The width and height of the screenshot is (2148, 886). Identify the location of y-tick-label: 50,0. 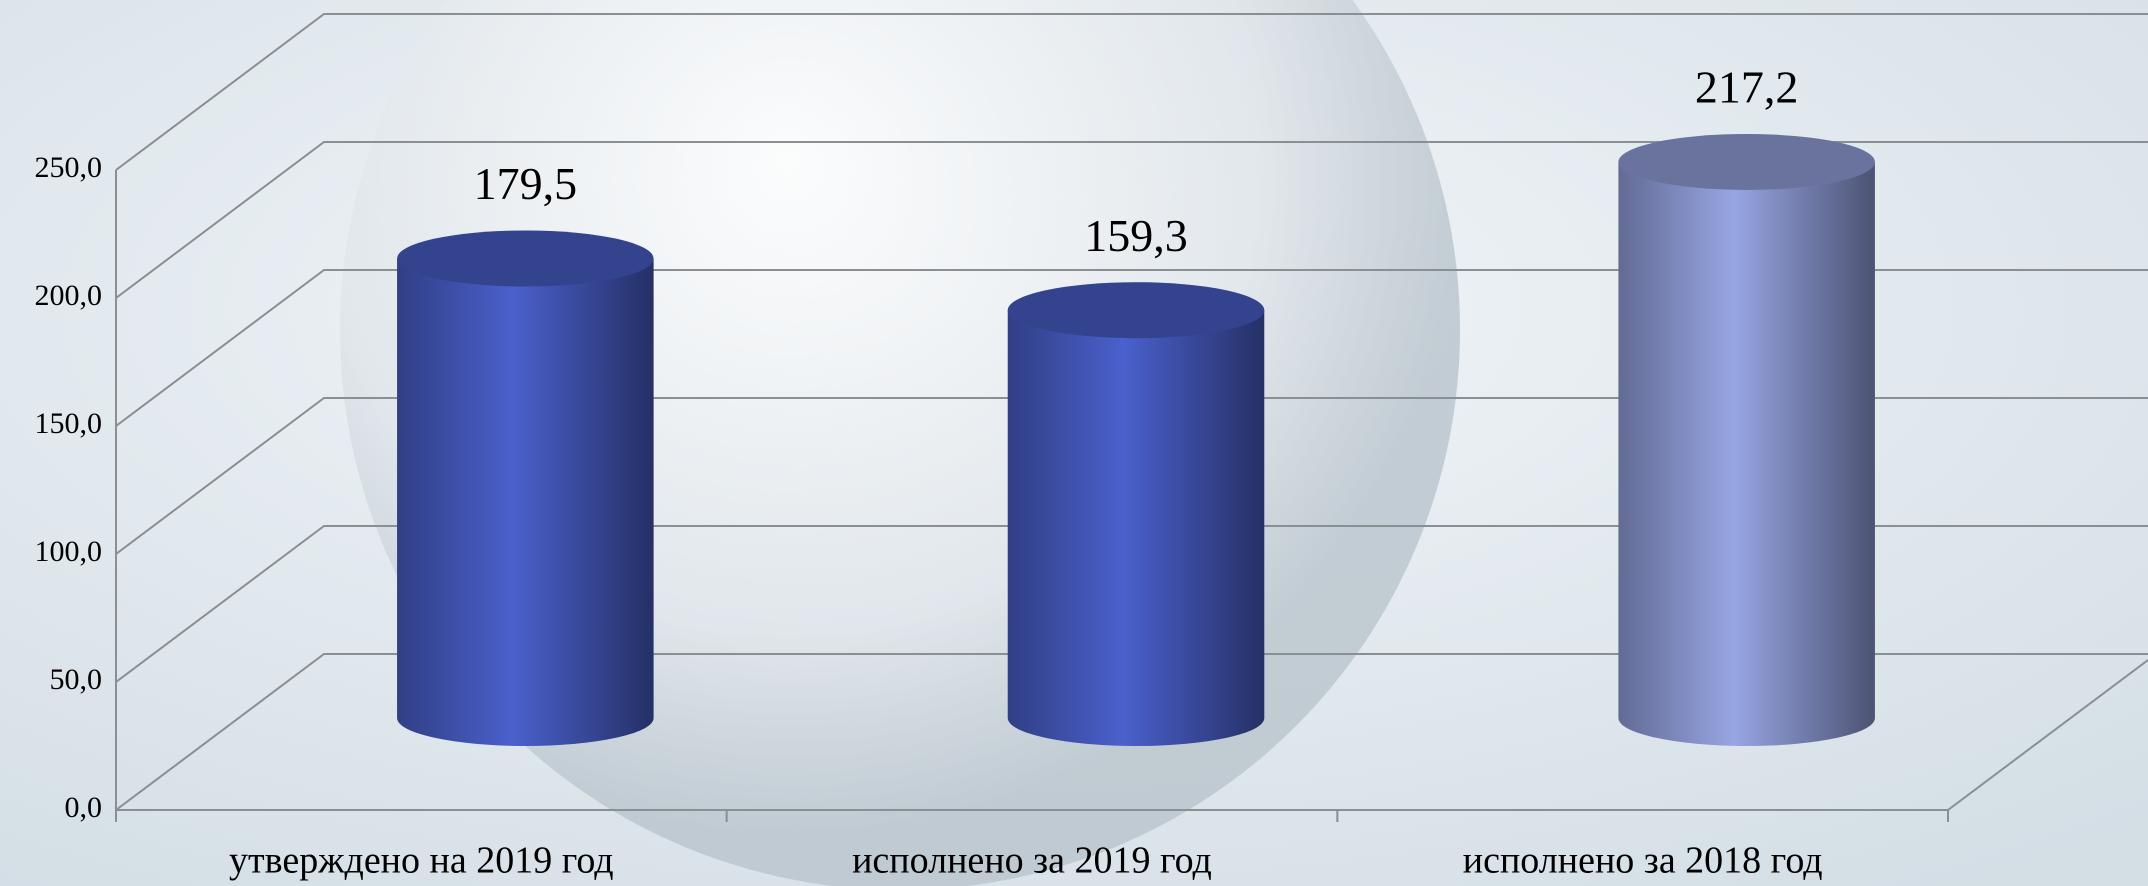
(76, 679).